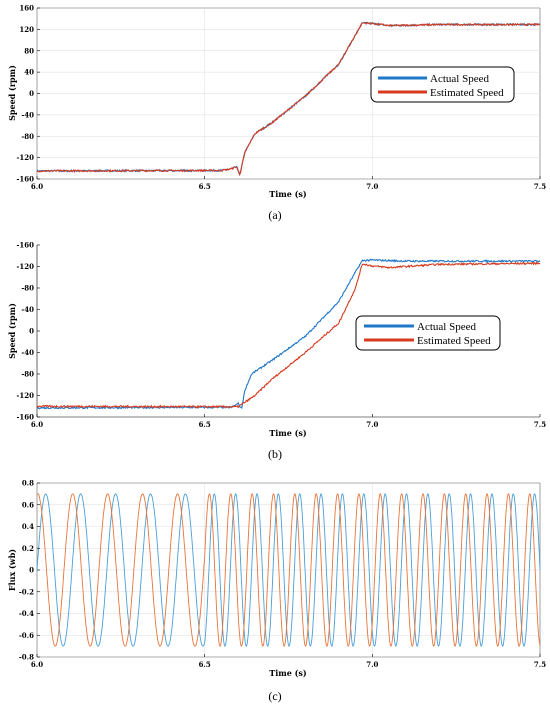 This screenshot has width=550, height=709. What do you see at coordinates (29, 50) in the screenshot?
I see `y-tick-label: 80` at bounding box center [29, 50].